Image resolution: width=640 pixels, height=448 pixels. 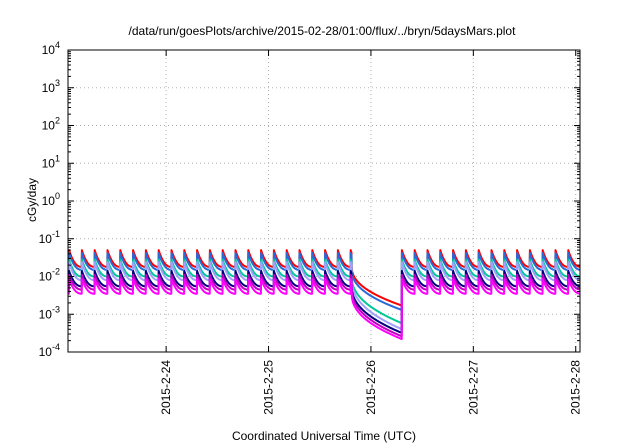 What do you see at coordinates (371, 387) in the screenshot?
I see `x-tick-label: 2015-2-26` at bounding box center [371, 387].